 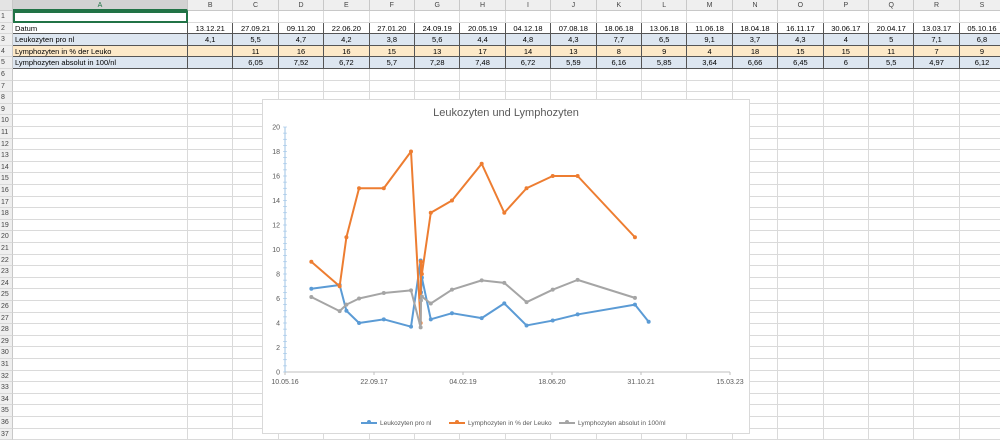 What do you see at coordinates (665, 63) in the screenshot?
I see `data-cell: 5,85` at bounding box center [665, 63].